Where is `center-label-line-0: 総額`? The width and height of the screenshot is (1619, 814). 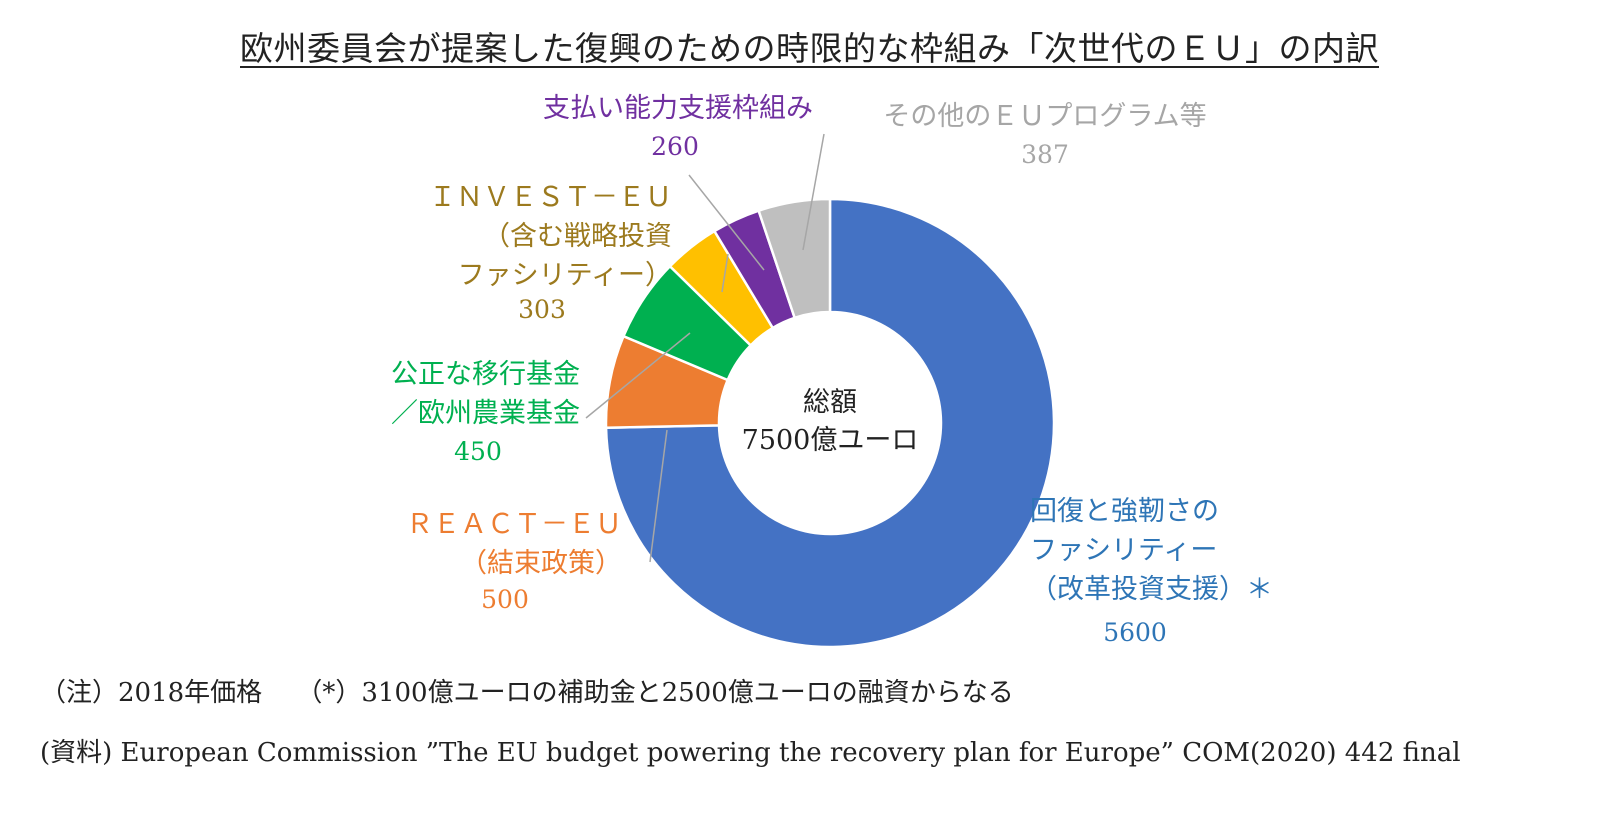
center-label-line-0: 総額 is located at coordinates (830, 402).